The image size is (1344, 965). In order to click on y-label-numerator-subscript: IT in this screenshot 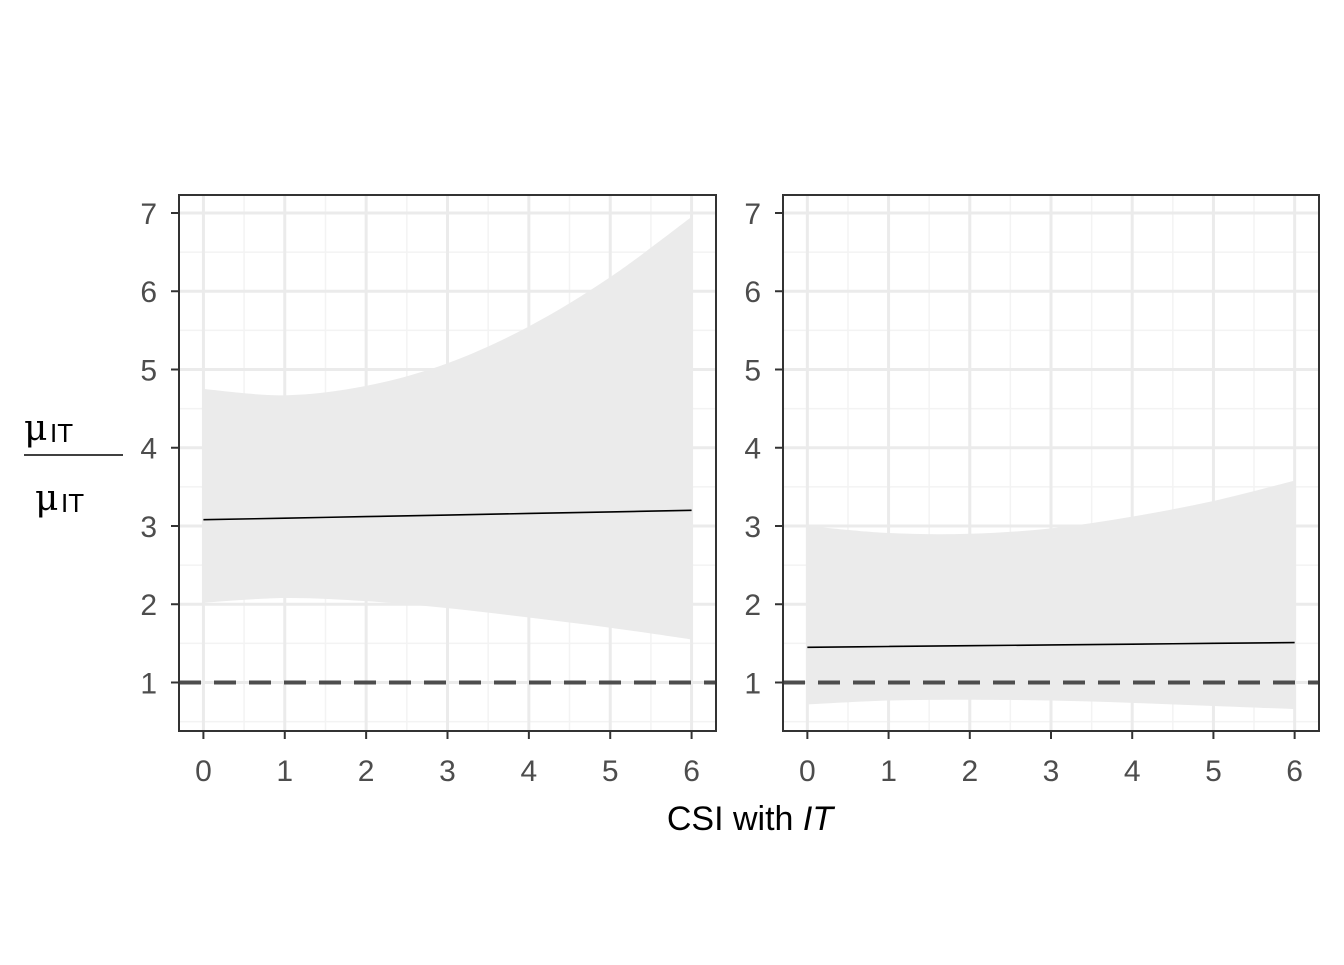, I will do `click(61, 433)`.